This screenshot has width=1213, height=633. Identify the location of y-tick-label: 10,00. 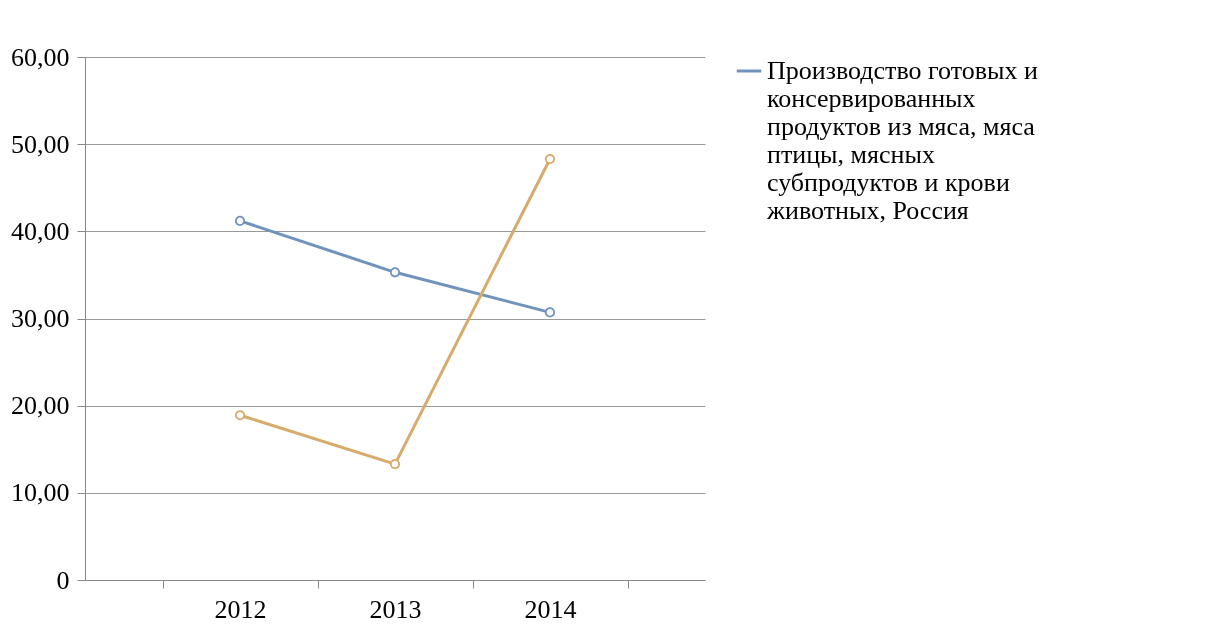
(40, 493).